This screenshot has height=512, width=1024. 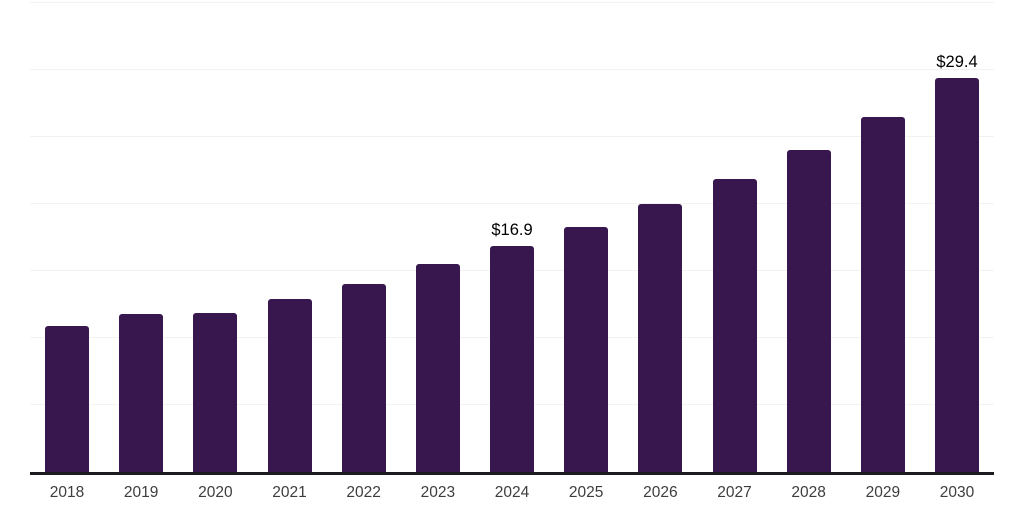 What do you see at coordinates (734, 492) in the screenshot?
I see `x-tick-label-2027: 2027` at bounding box center [734, 492].